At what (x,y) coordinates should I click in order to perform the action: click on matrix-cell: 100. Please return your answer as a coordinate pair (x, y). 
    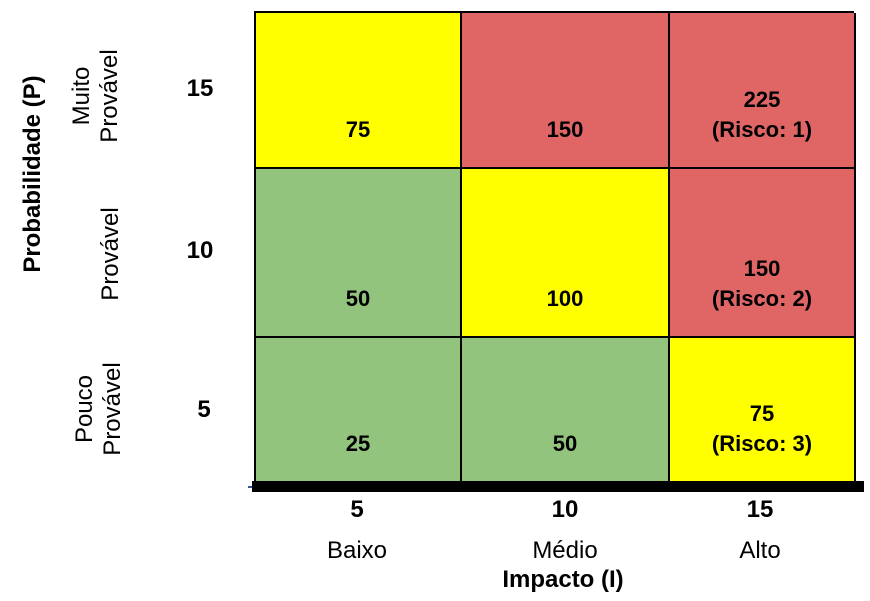
    Looking at the image, I should click on (566, 253).